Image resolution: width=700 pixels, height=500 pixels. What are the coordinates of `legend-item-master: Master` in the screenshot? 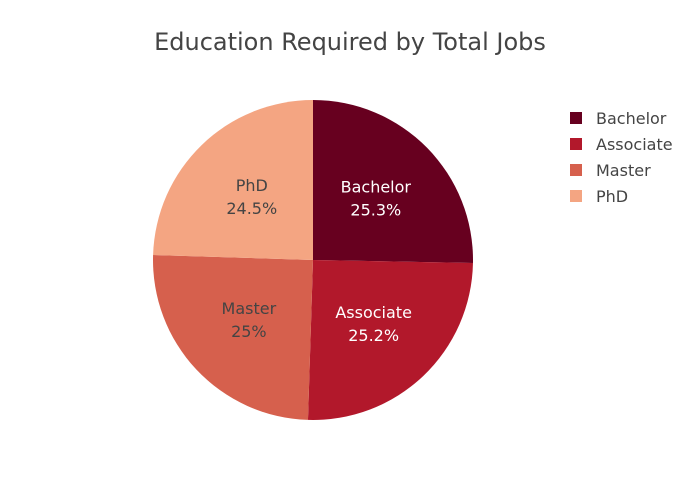 It's located at (610, 170).